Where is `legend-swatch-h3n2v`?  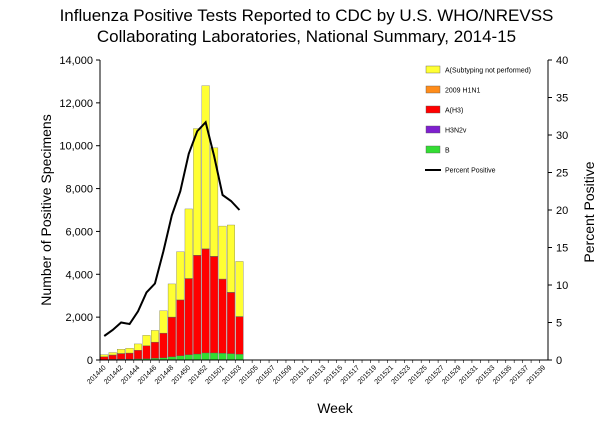
legend-swatch-h3n2v is located at coordinates (433, 129).